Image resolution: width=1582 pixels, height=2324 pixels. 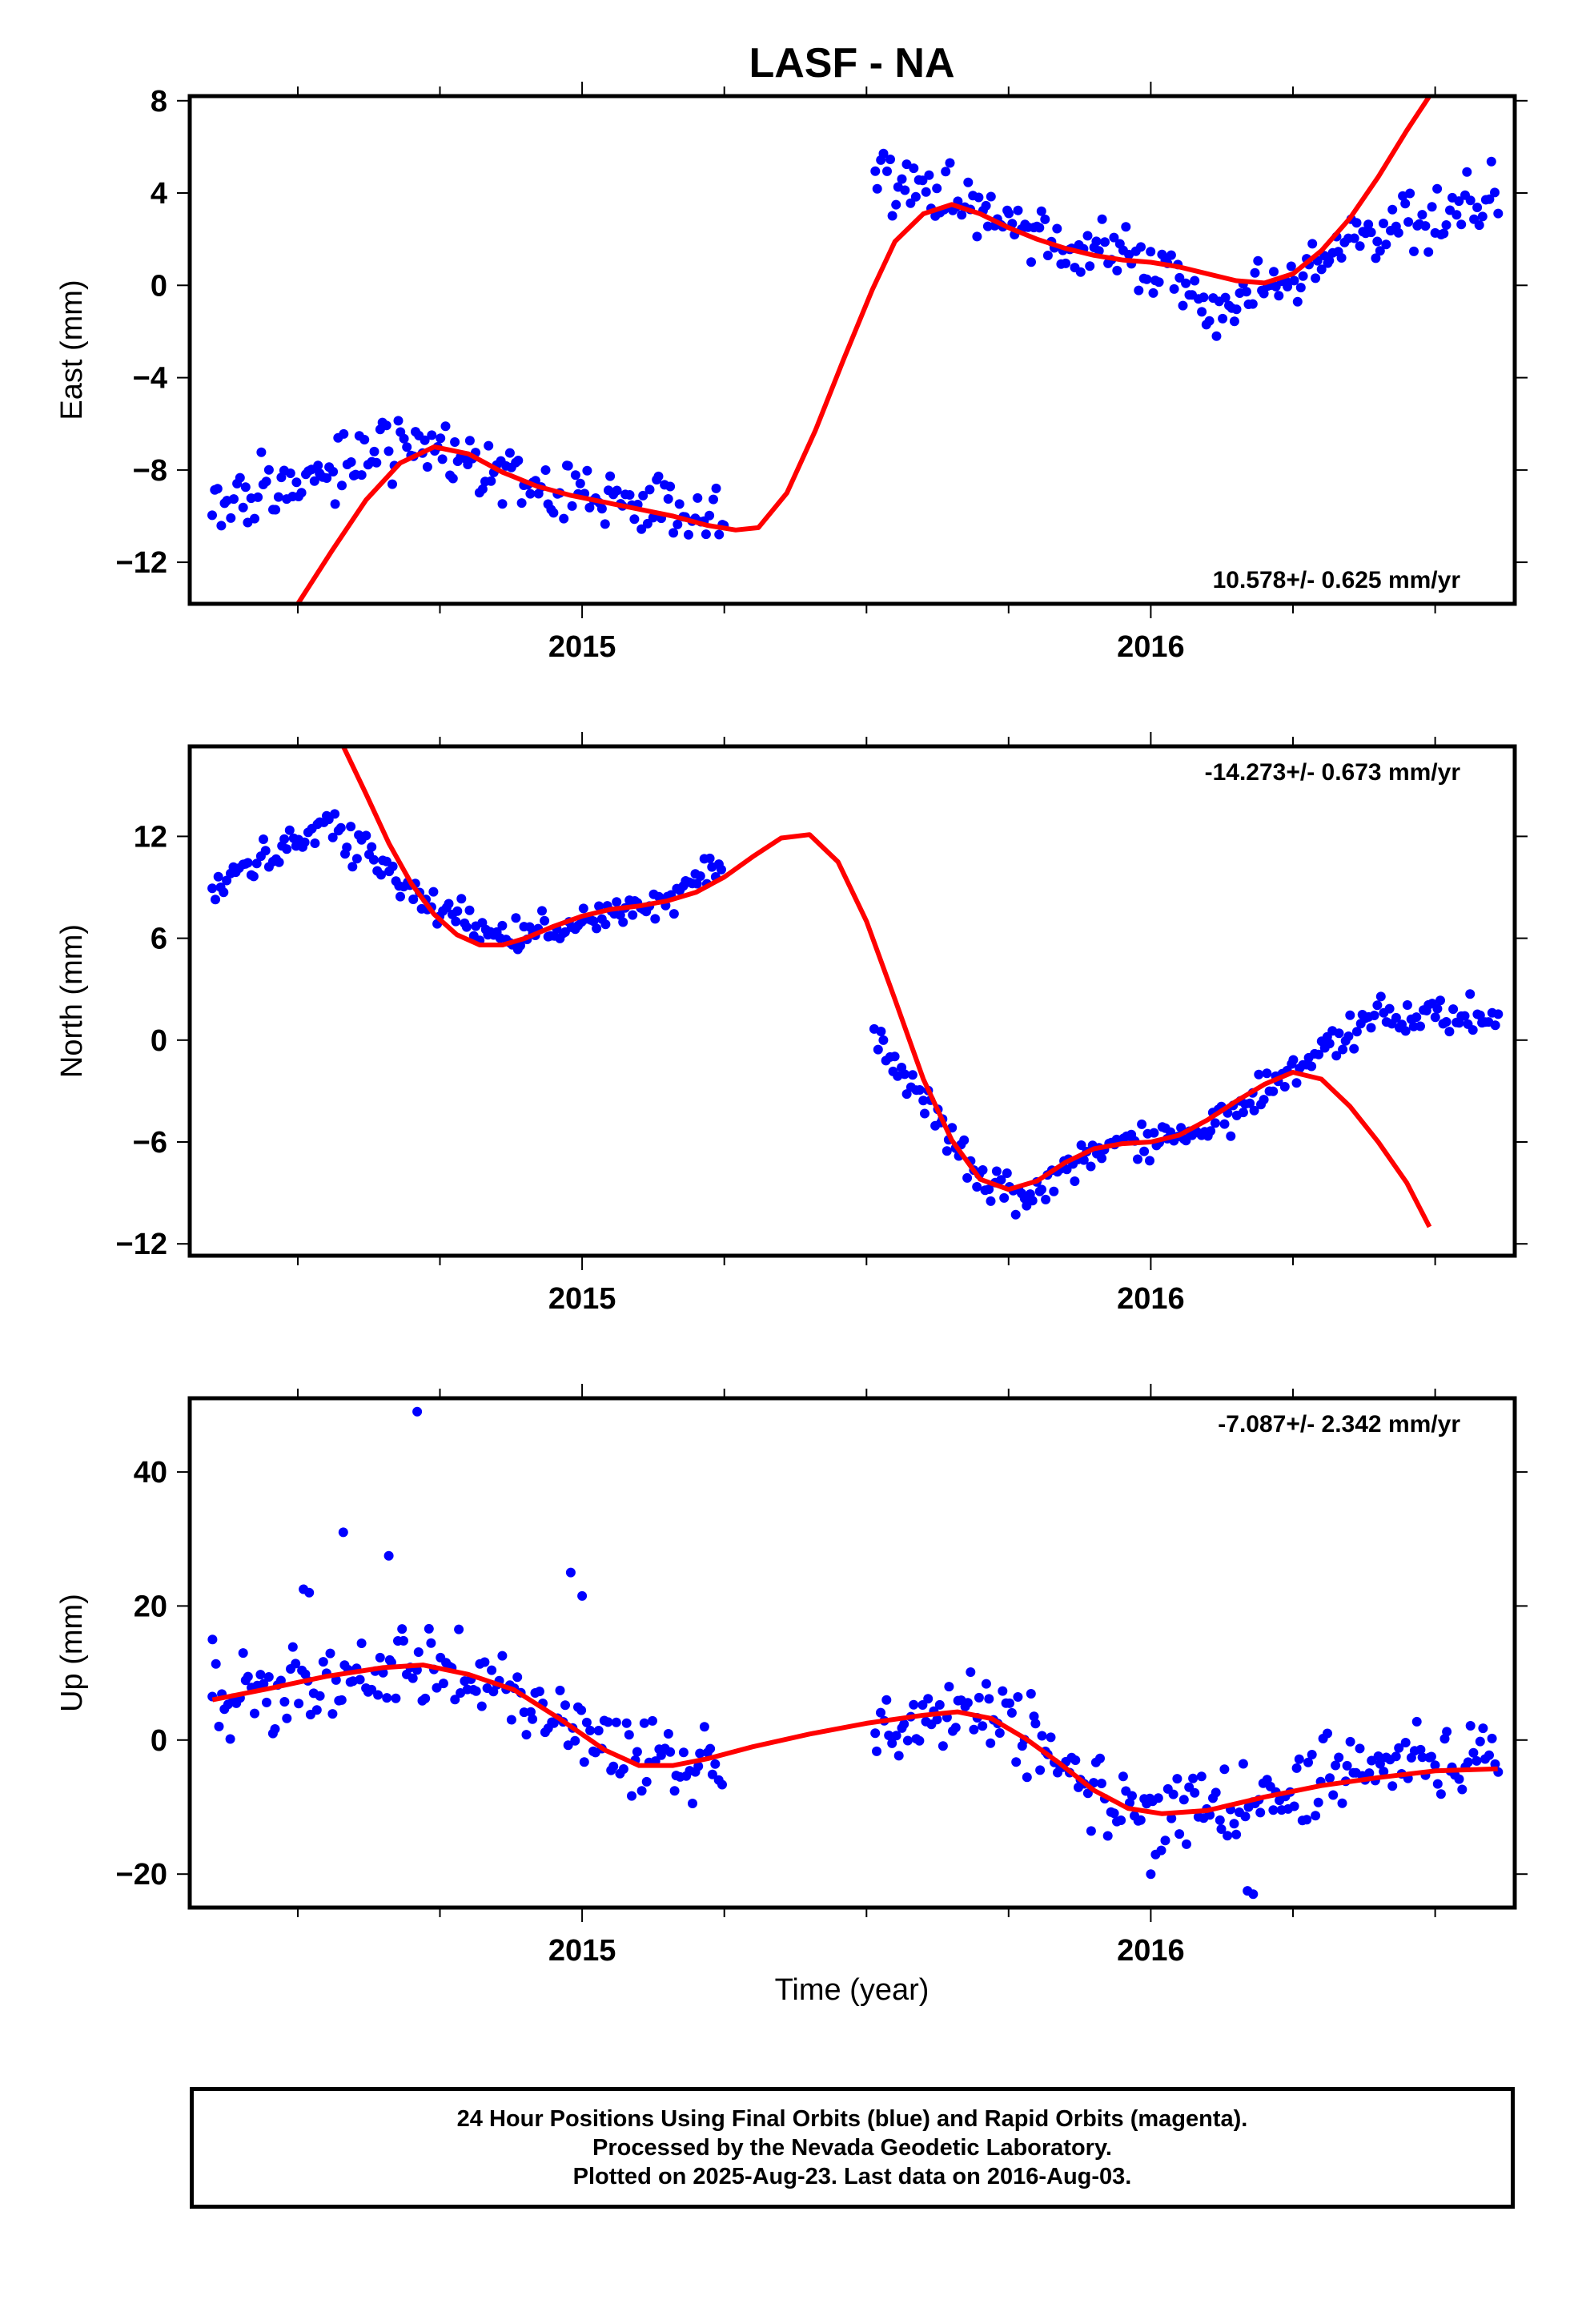 What do you see at coordinates (151, 1473) in the screenshot?
I see `y-tick-label: 40` at bounding box center [151, 1473].